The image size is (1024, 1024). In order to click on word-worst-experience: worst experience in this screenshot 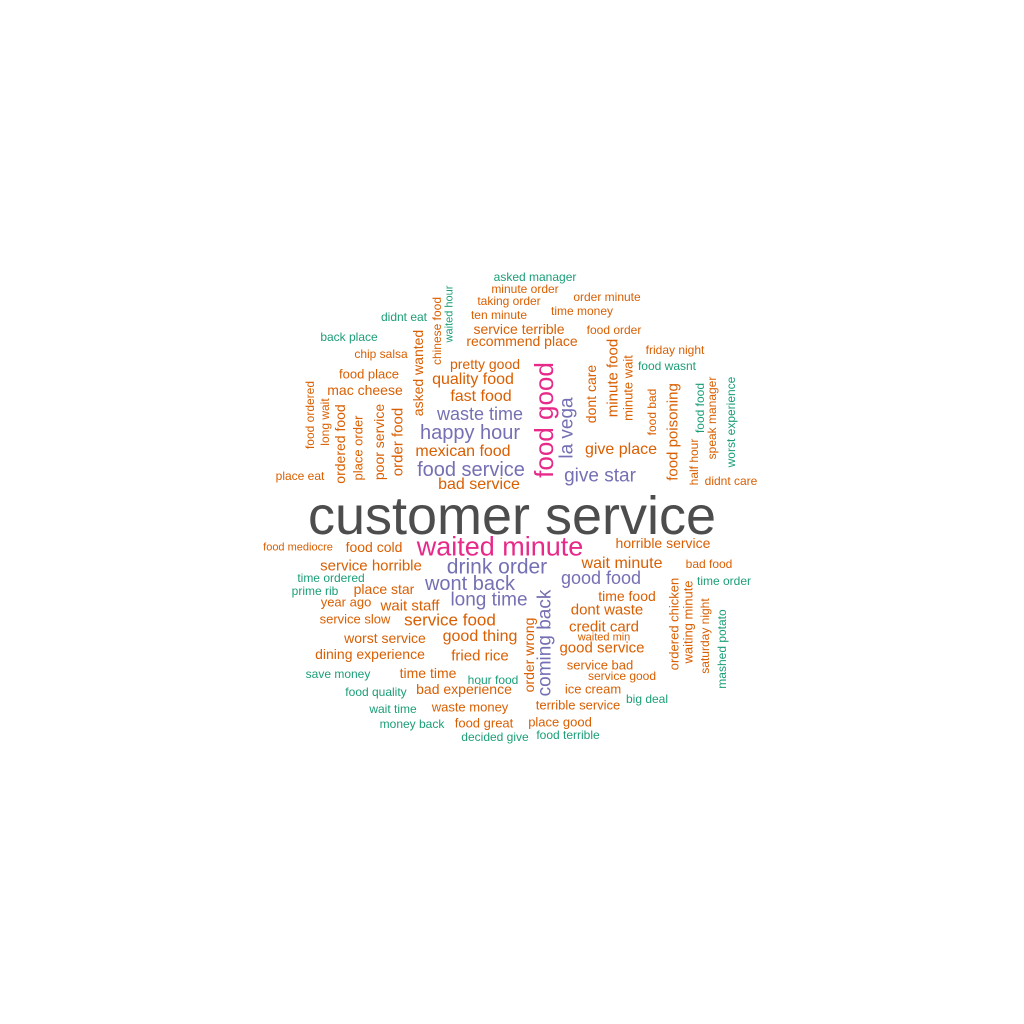, I will do `click(731, 422)`.